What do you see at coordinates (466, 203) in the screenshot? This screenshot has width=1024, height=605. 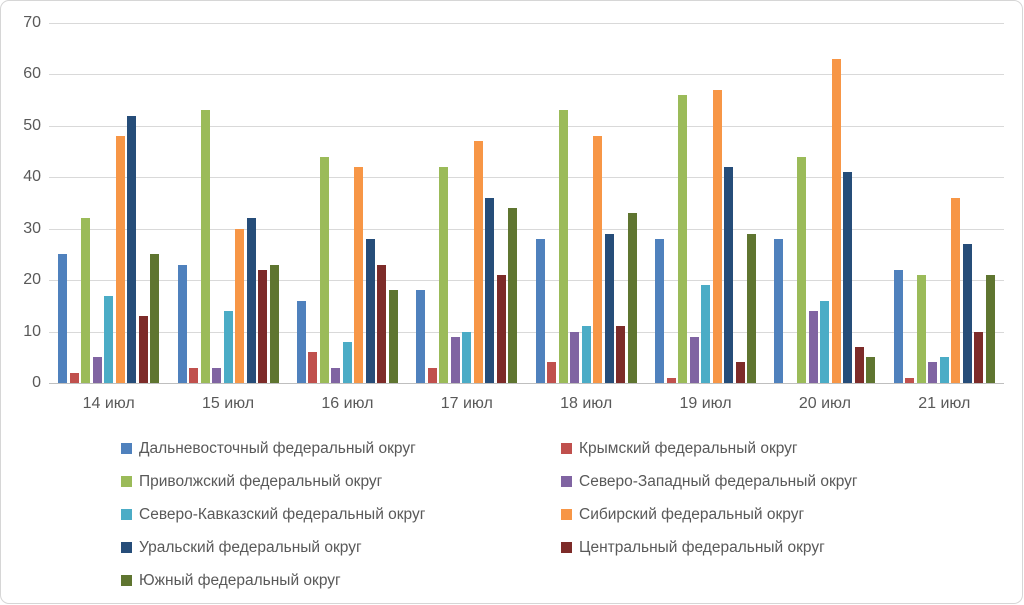 I see `bar-group-17-июл` at bounding box center [466, 203].